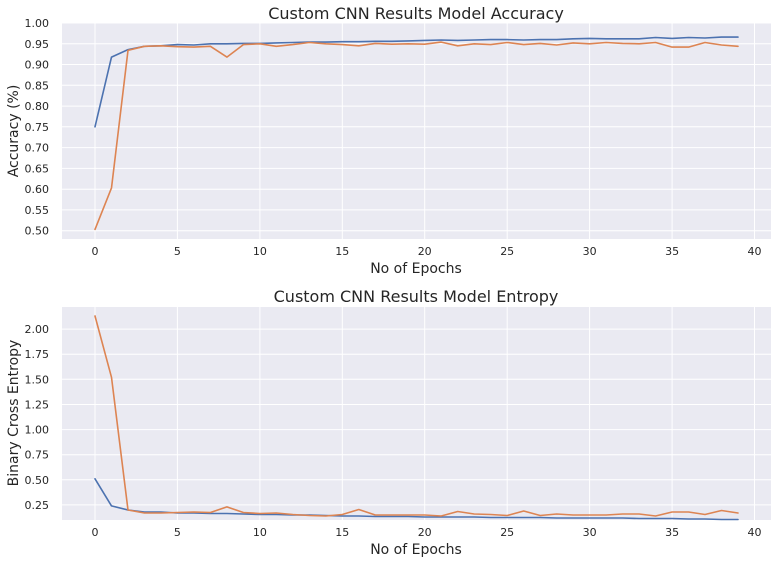 The height and width of the screenshot is (564, 780). What do you see at coordinates (37, 455) in the screenshot?
I see `entropy-y-tick-label: 0.75` at bounding box center [37, 455].